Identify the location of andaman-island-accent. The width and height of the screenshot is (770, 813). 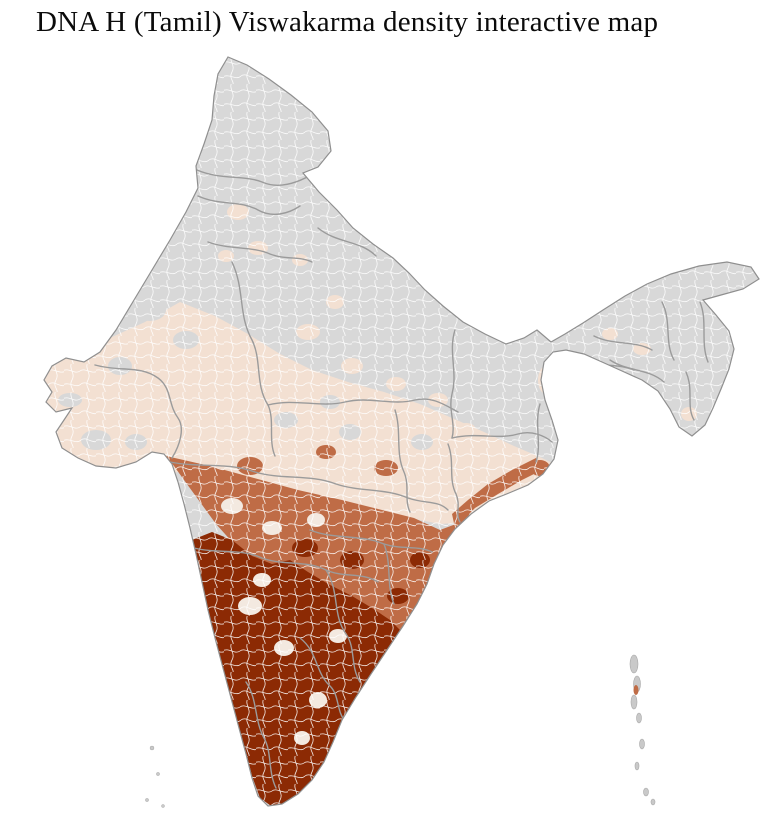
(636, 690).